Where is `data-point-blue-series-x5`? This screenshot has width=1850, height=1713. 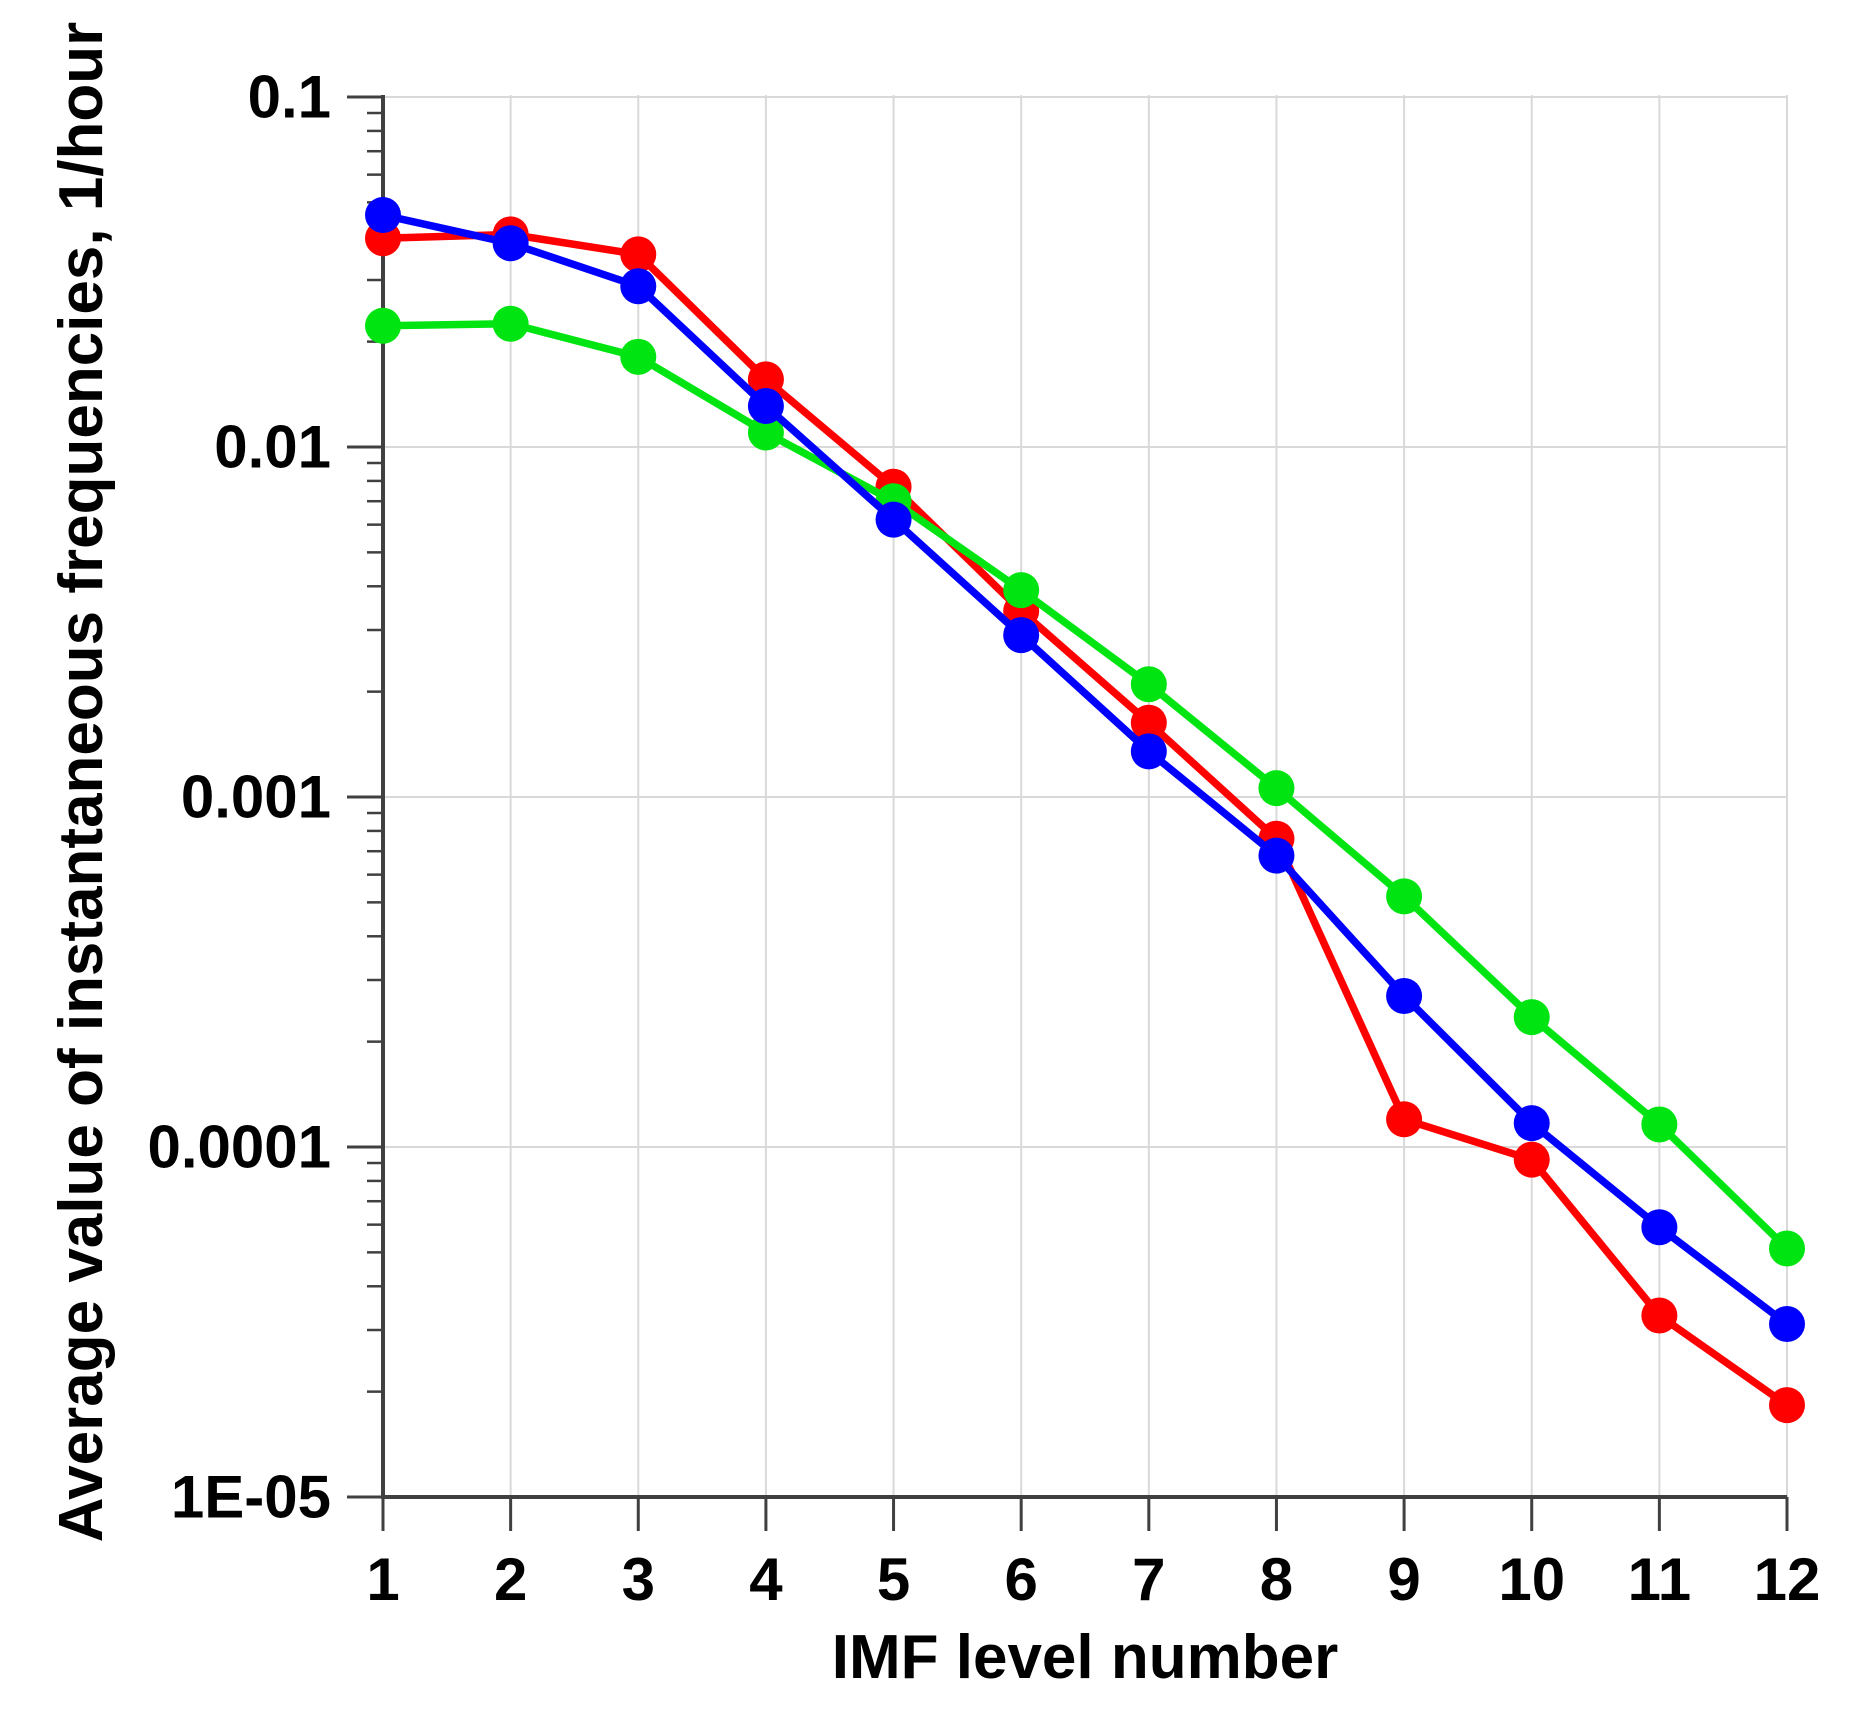 data-point-blue-series-x5 is located at coordinates (893, 519).